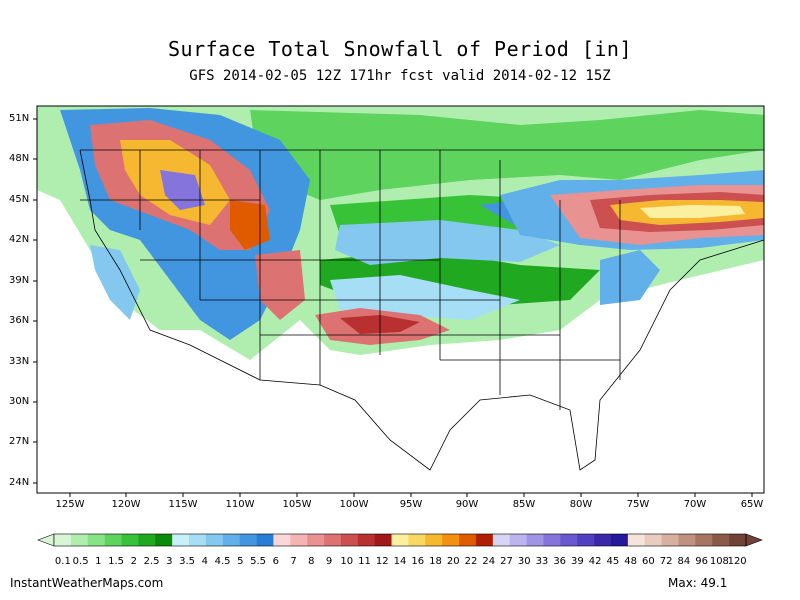 The height and width of the screenshot is (600, 800). Describe the element at coordinates (80, 561) in the screenshot. I see `colorbar-tick-label: 0.5` at that location.